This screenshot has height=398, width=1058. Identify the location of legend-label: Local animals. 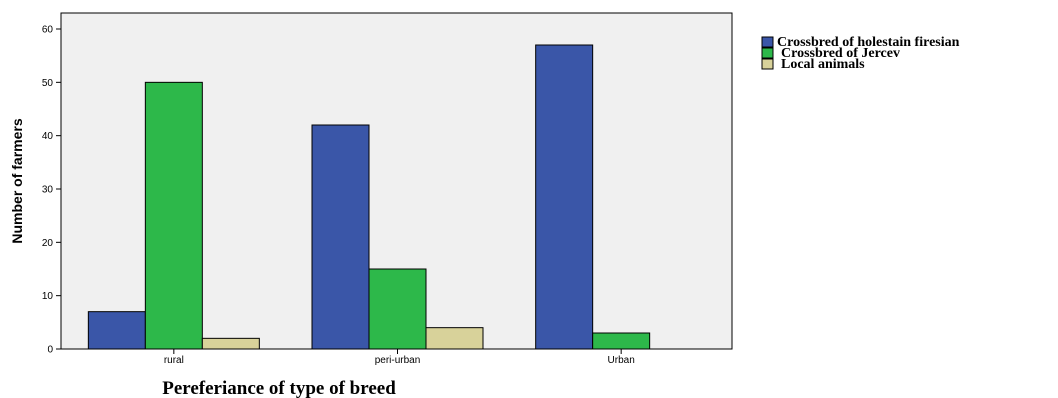
(823, 64).